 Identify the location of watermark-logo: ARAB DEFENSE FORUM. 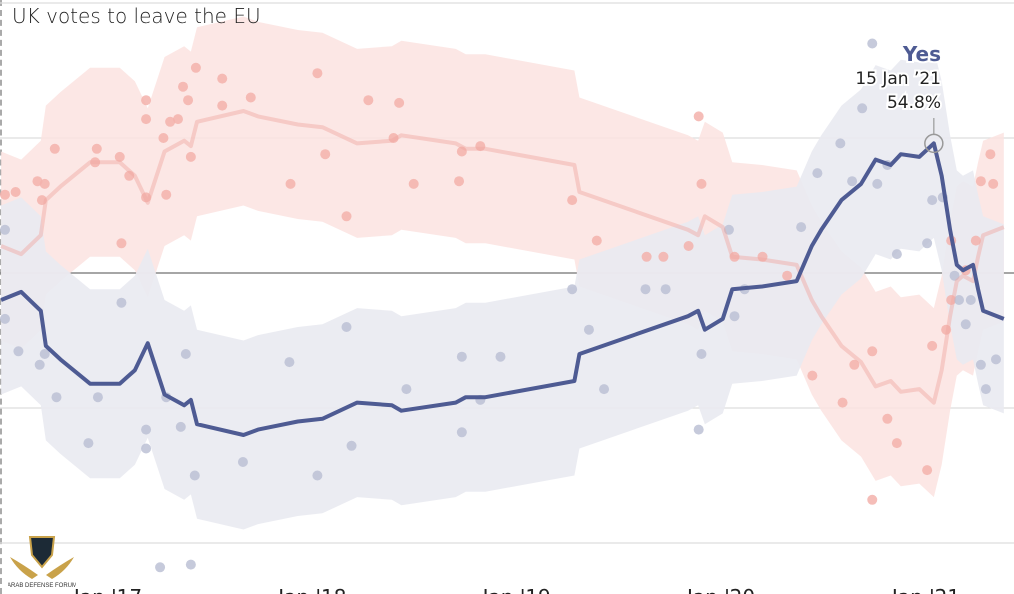
(42, 562).